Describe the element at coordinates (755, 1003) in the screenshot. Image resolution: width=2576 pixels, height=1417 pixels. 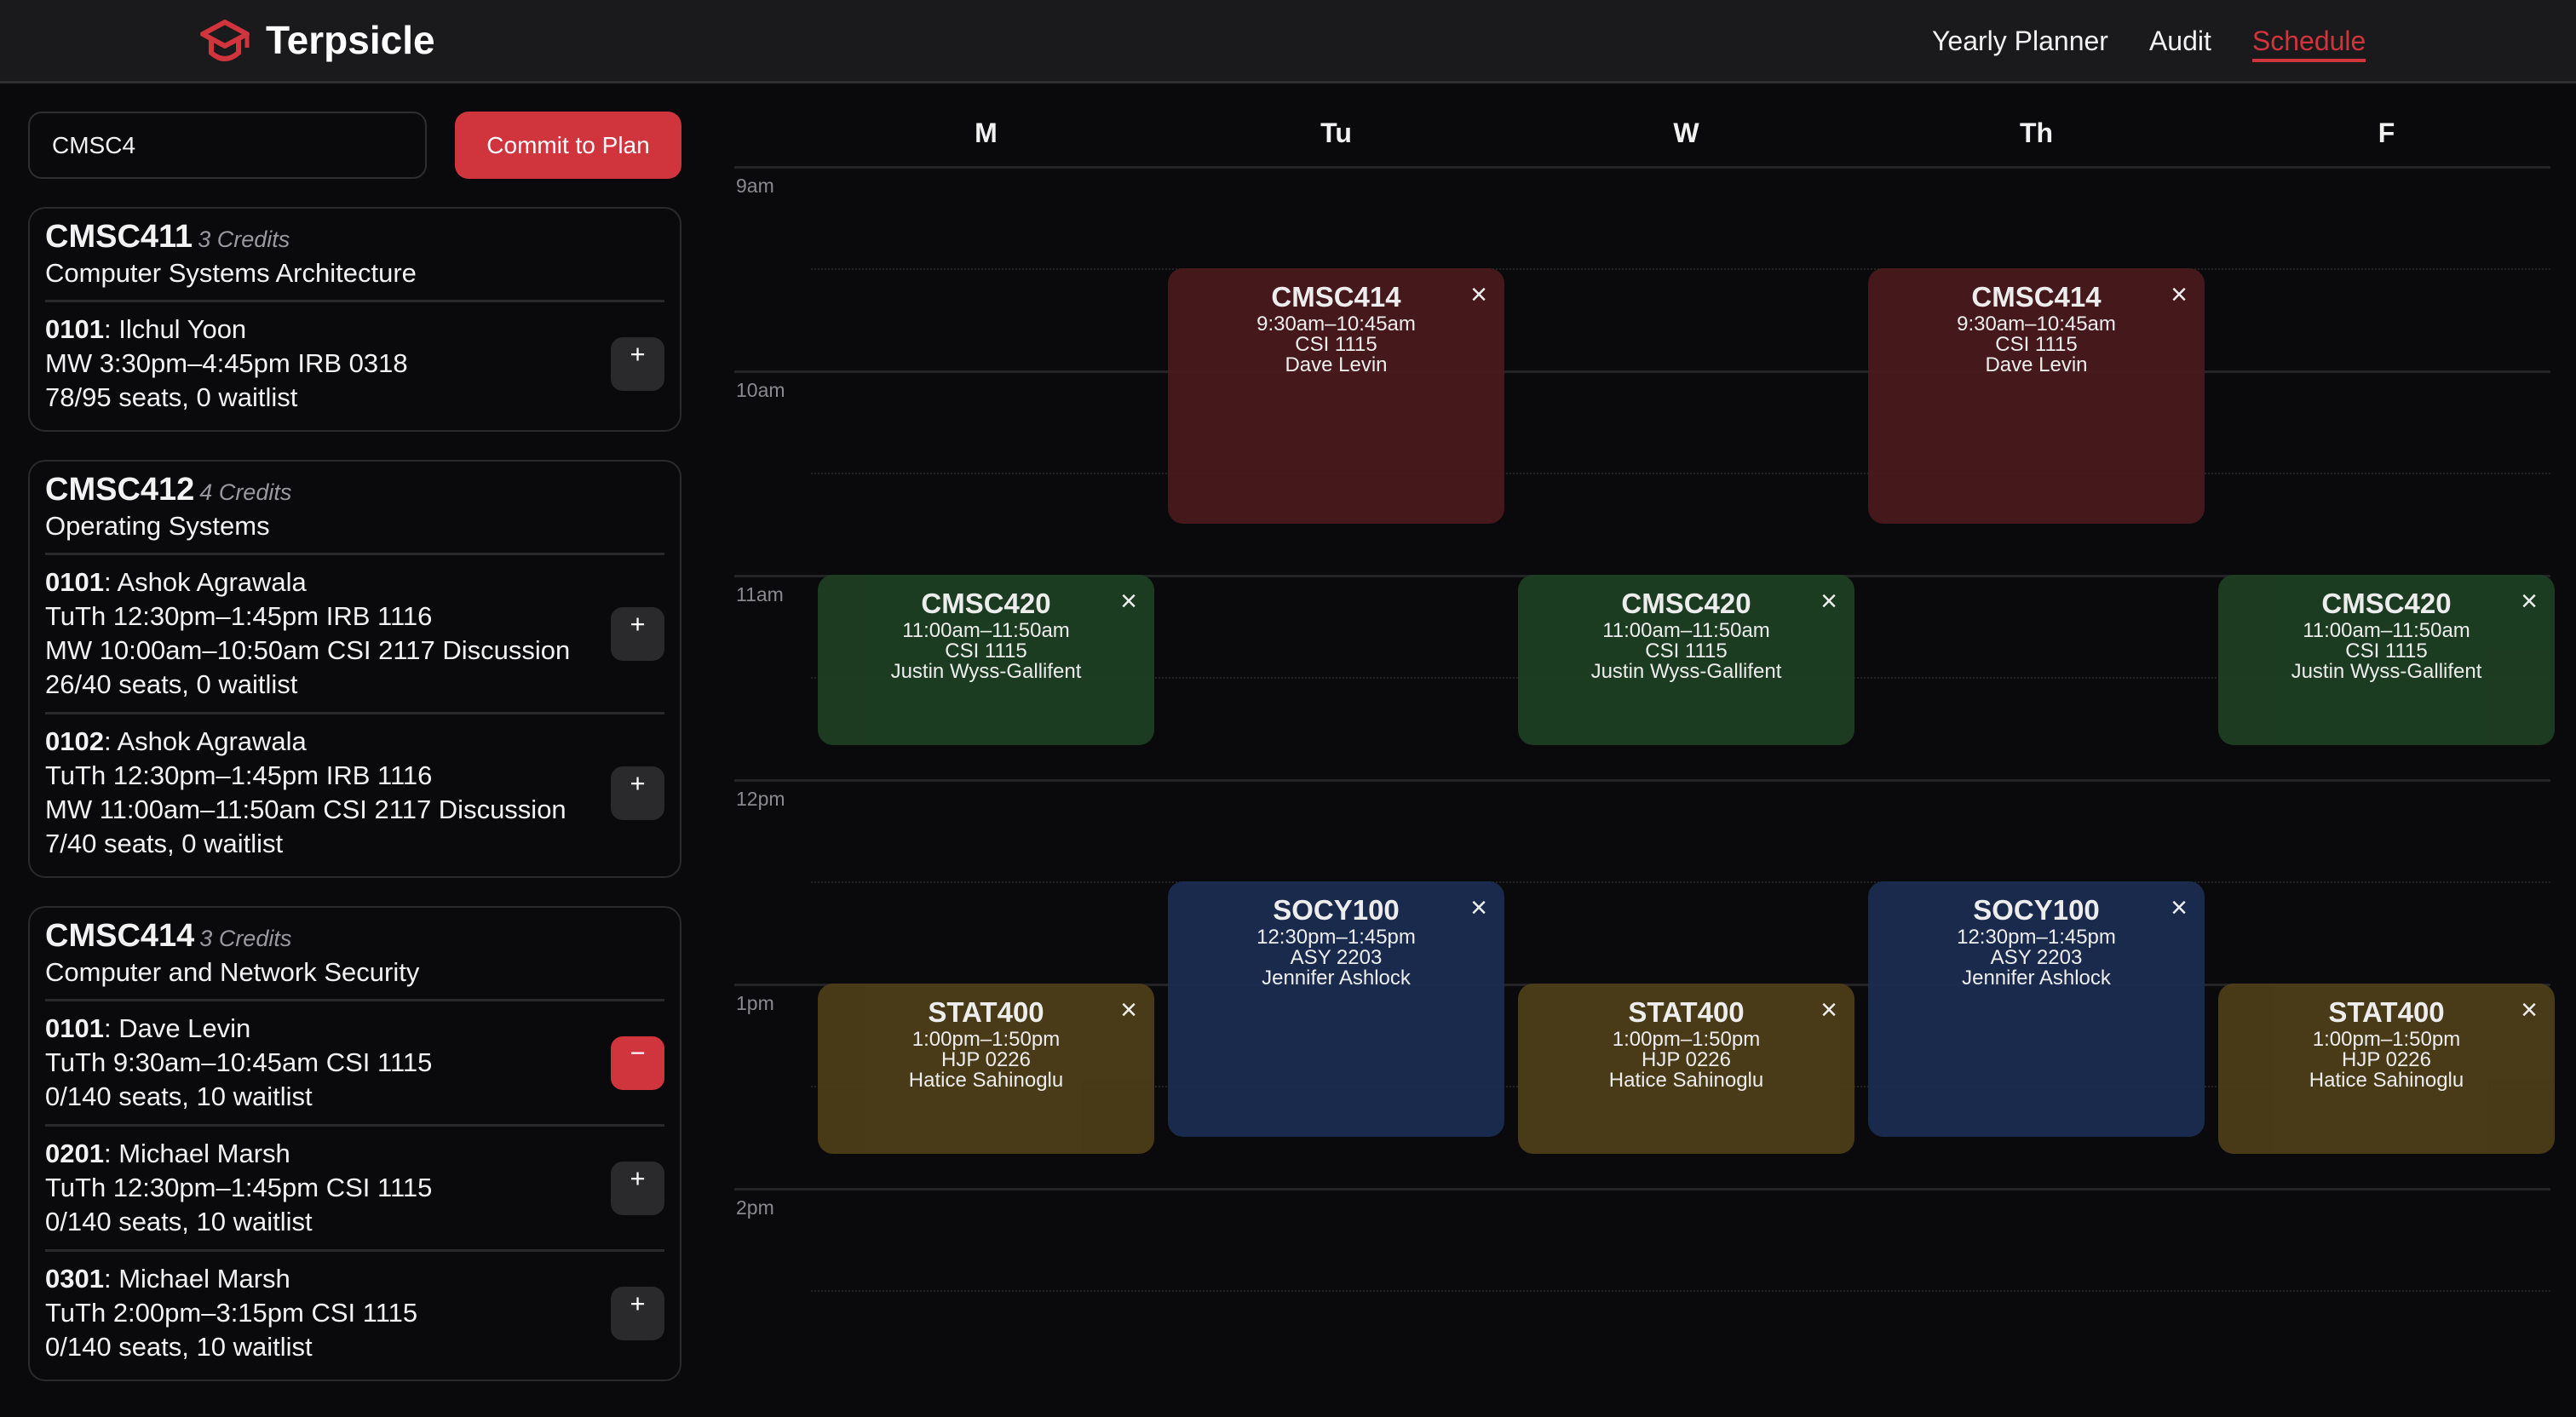
I see `hour-label: 1pm` at that location.